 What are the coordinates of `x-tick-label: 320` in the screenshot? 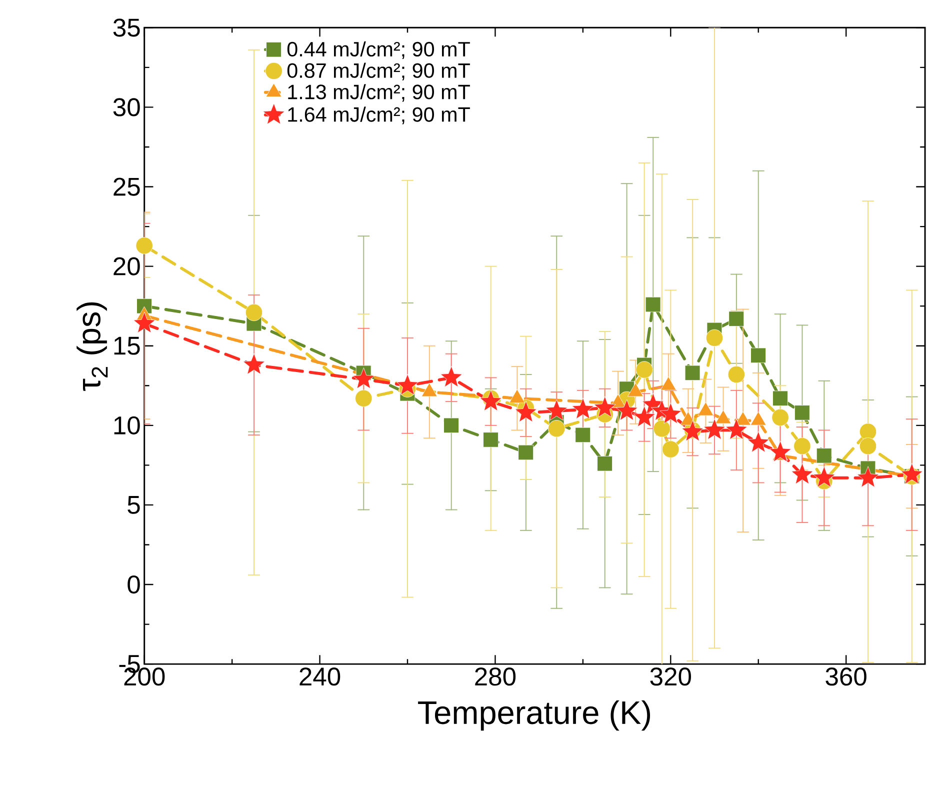 It's located at (670, 677).